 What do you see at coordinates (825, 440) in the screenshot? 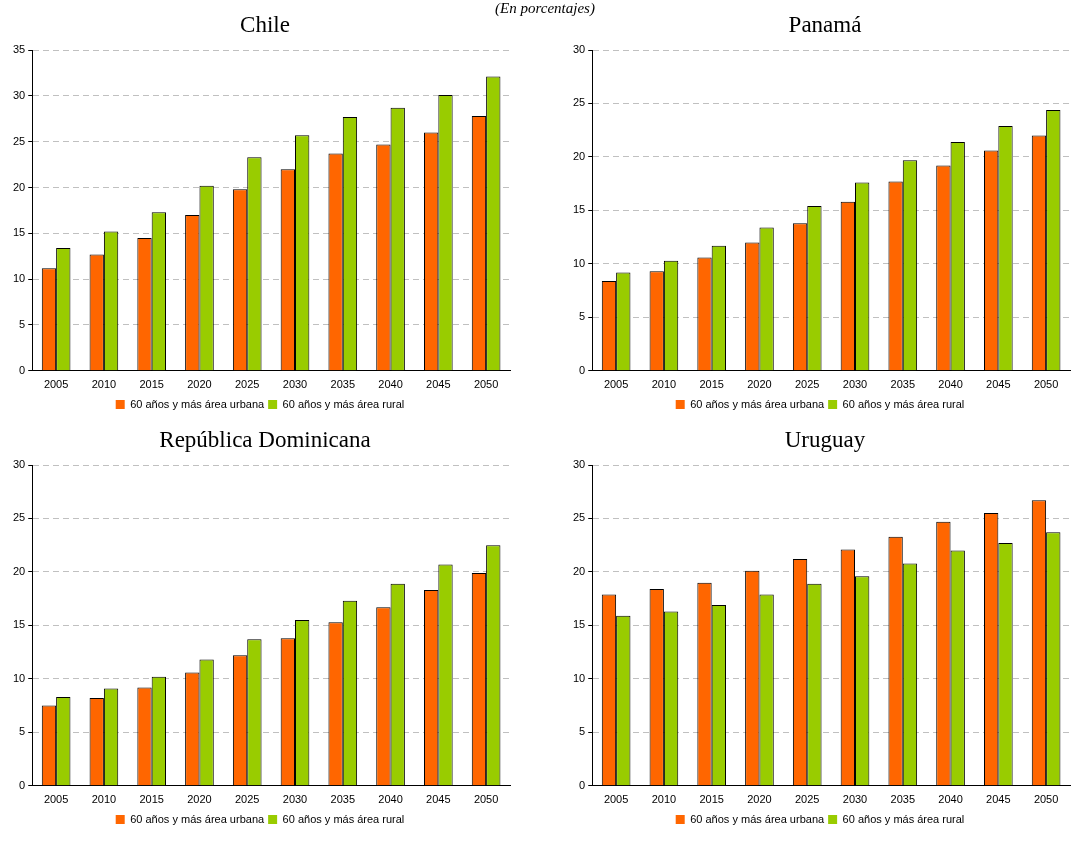
I see `chart-title: Uruguay` at bounding box center [825, 440].